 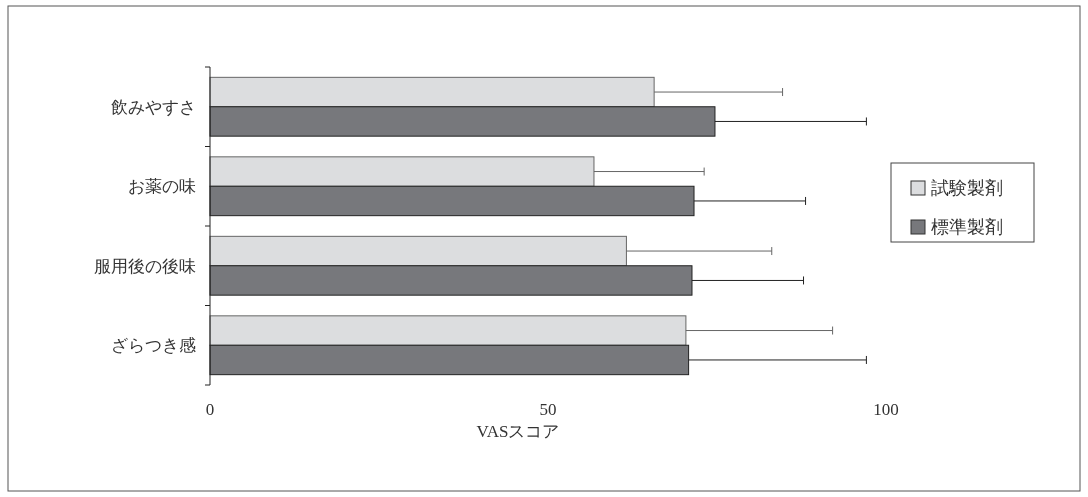 I want to click on y-tick-label: ざらつき感, so click(x=153, y=346).